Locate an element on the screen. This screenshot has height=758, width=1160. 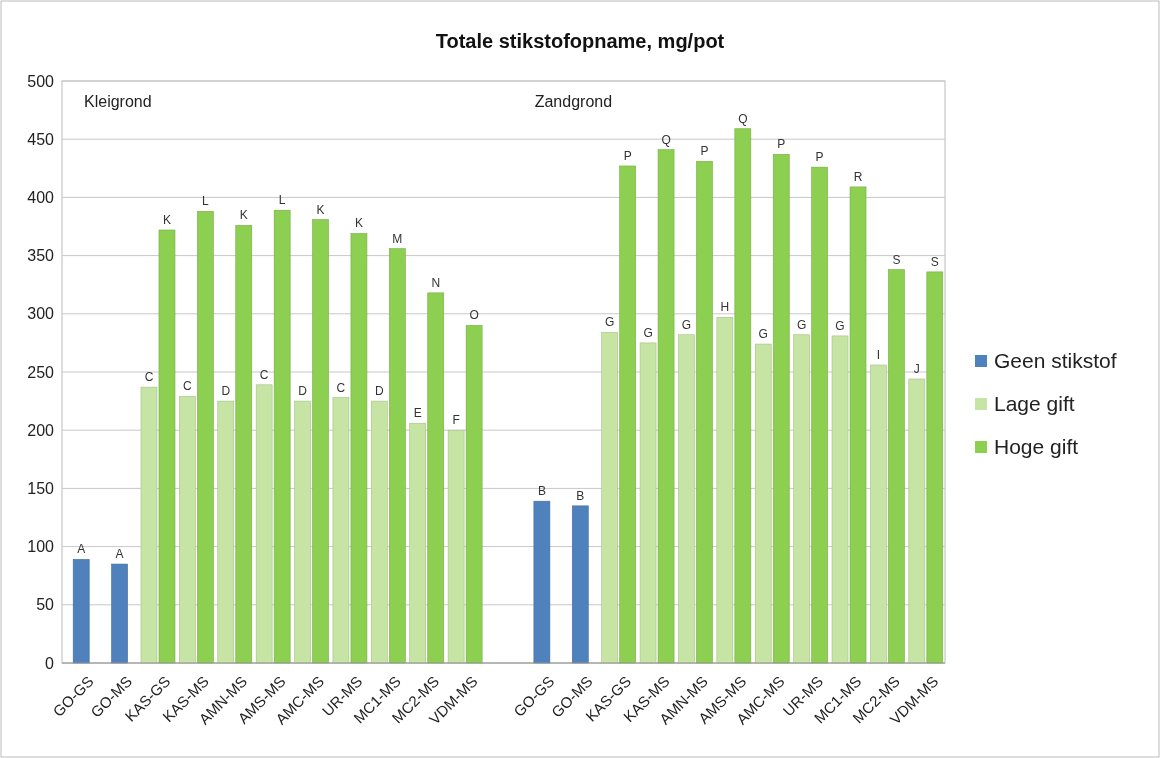
data-label: E is located at coordinates (417, 413).